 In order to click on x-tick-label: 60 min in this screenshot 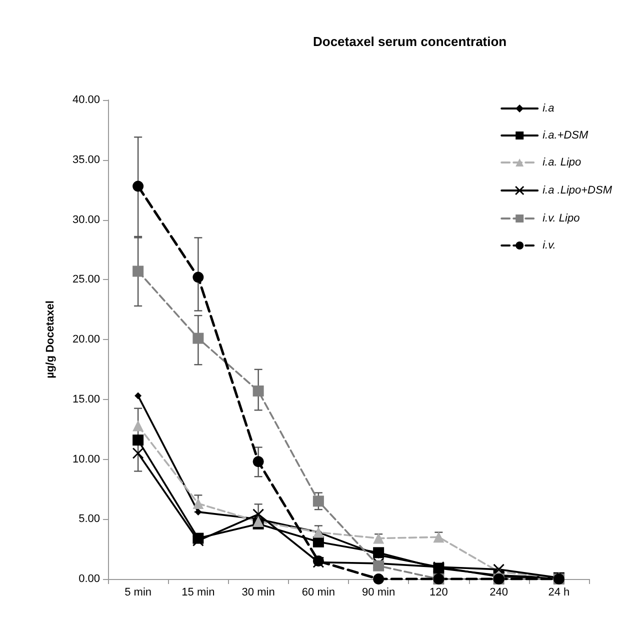, I will do `click(318, 592)`.